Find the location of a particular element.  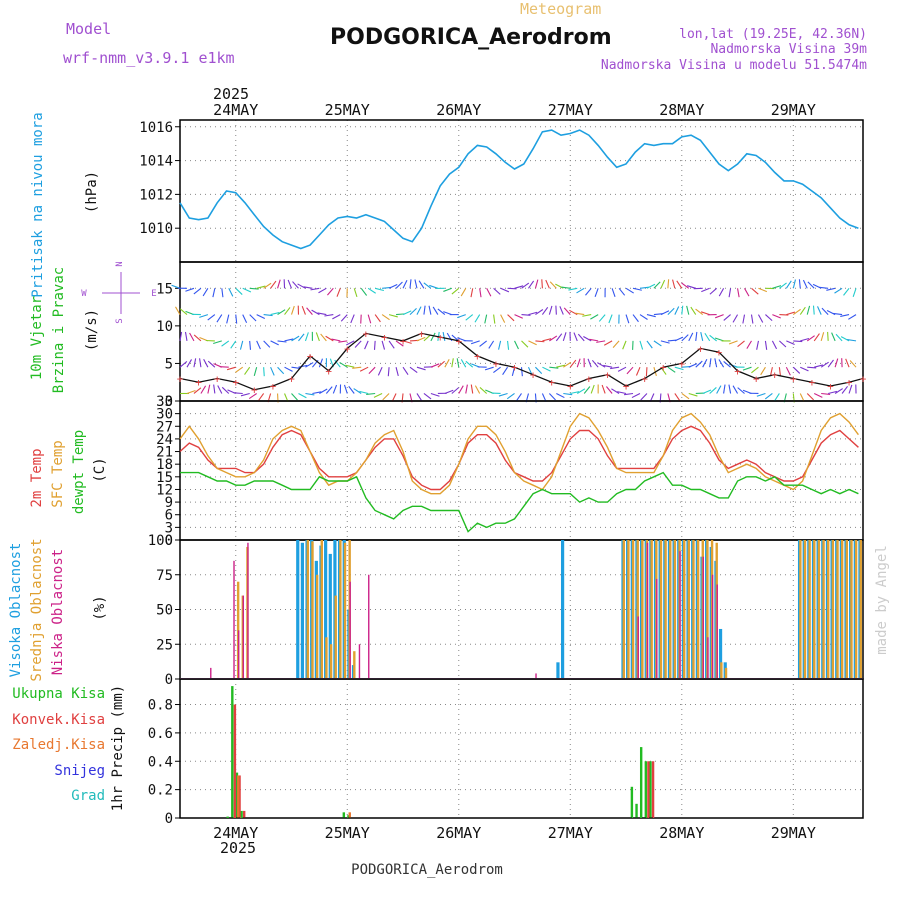

konvek-kisa-bar is located at coordinates (235, 761).